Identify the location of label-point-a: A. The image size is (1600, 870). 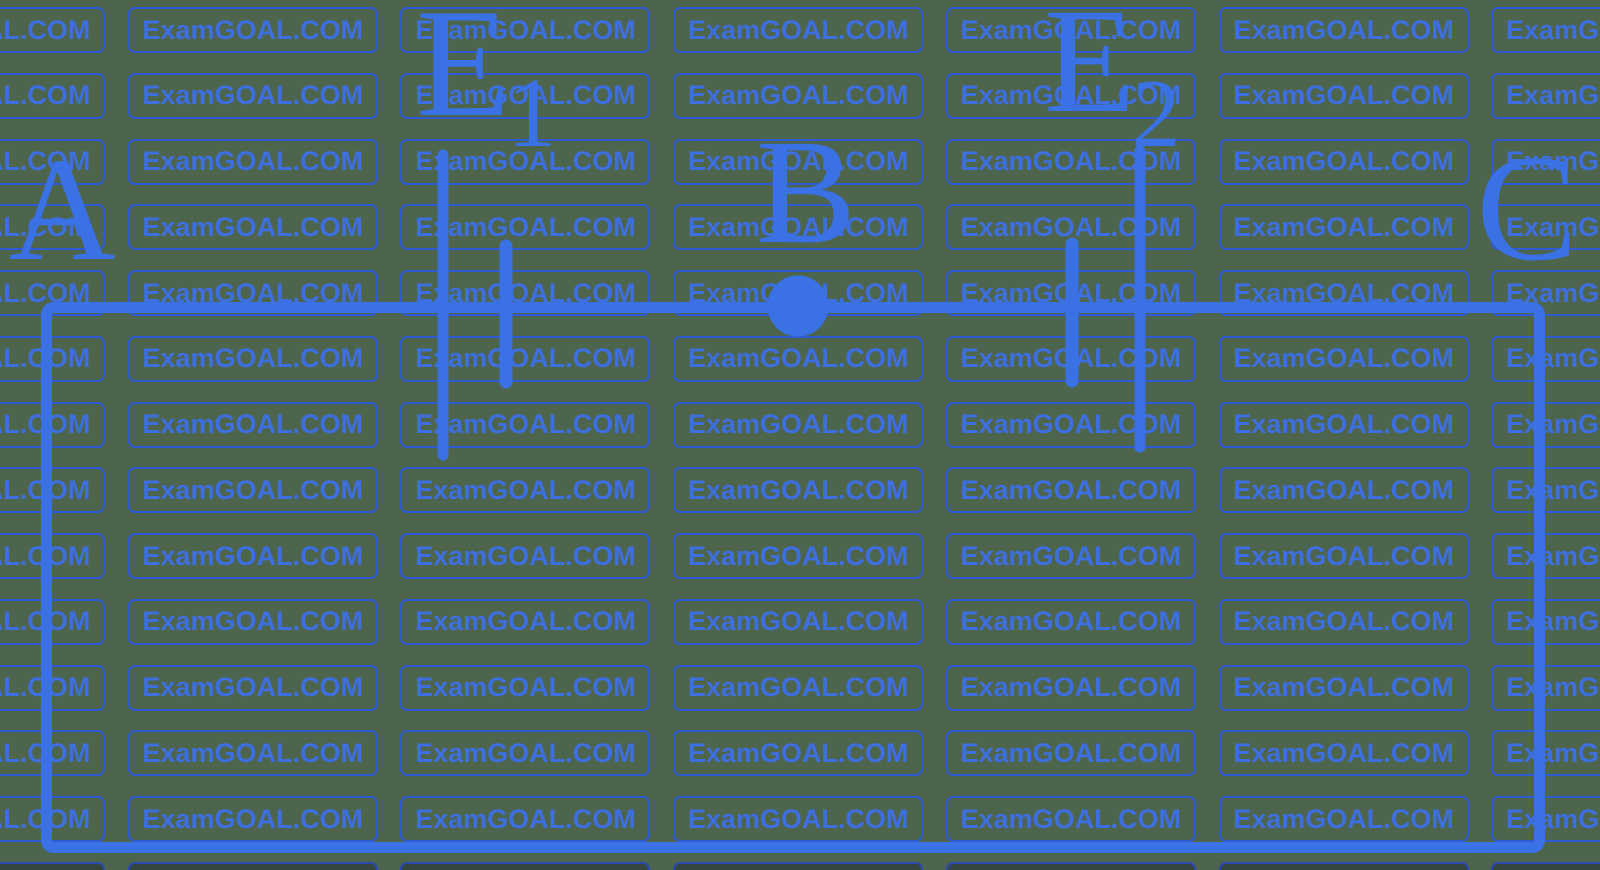
(62, 210).